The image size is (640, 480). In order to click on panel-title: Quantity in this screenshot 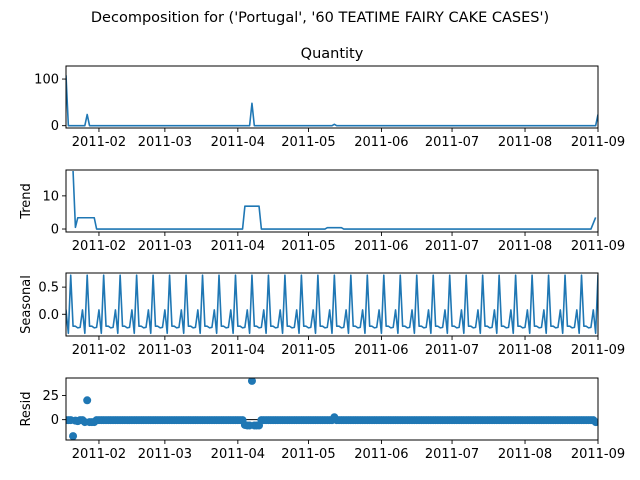, I will do `click(332, 54)`.